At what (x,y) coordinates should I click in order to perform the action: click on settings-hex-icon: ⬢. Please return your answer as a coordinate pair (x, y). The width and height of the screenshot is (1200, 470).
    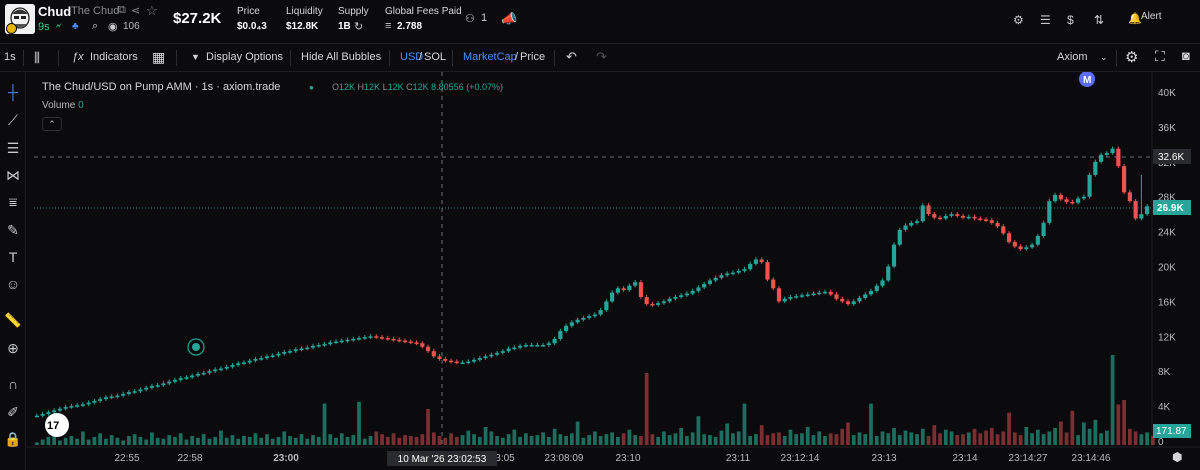
    Looking at the image, I should click on (1177, 457).